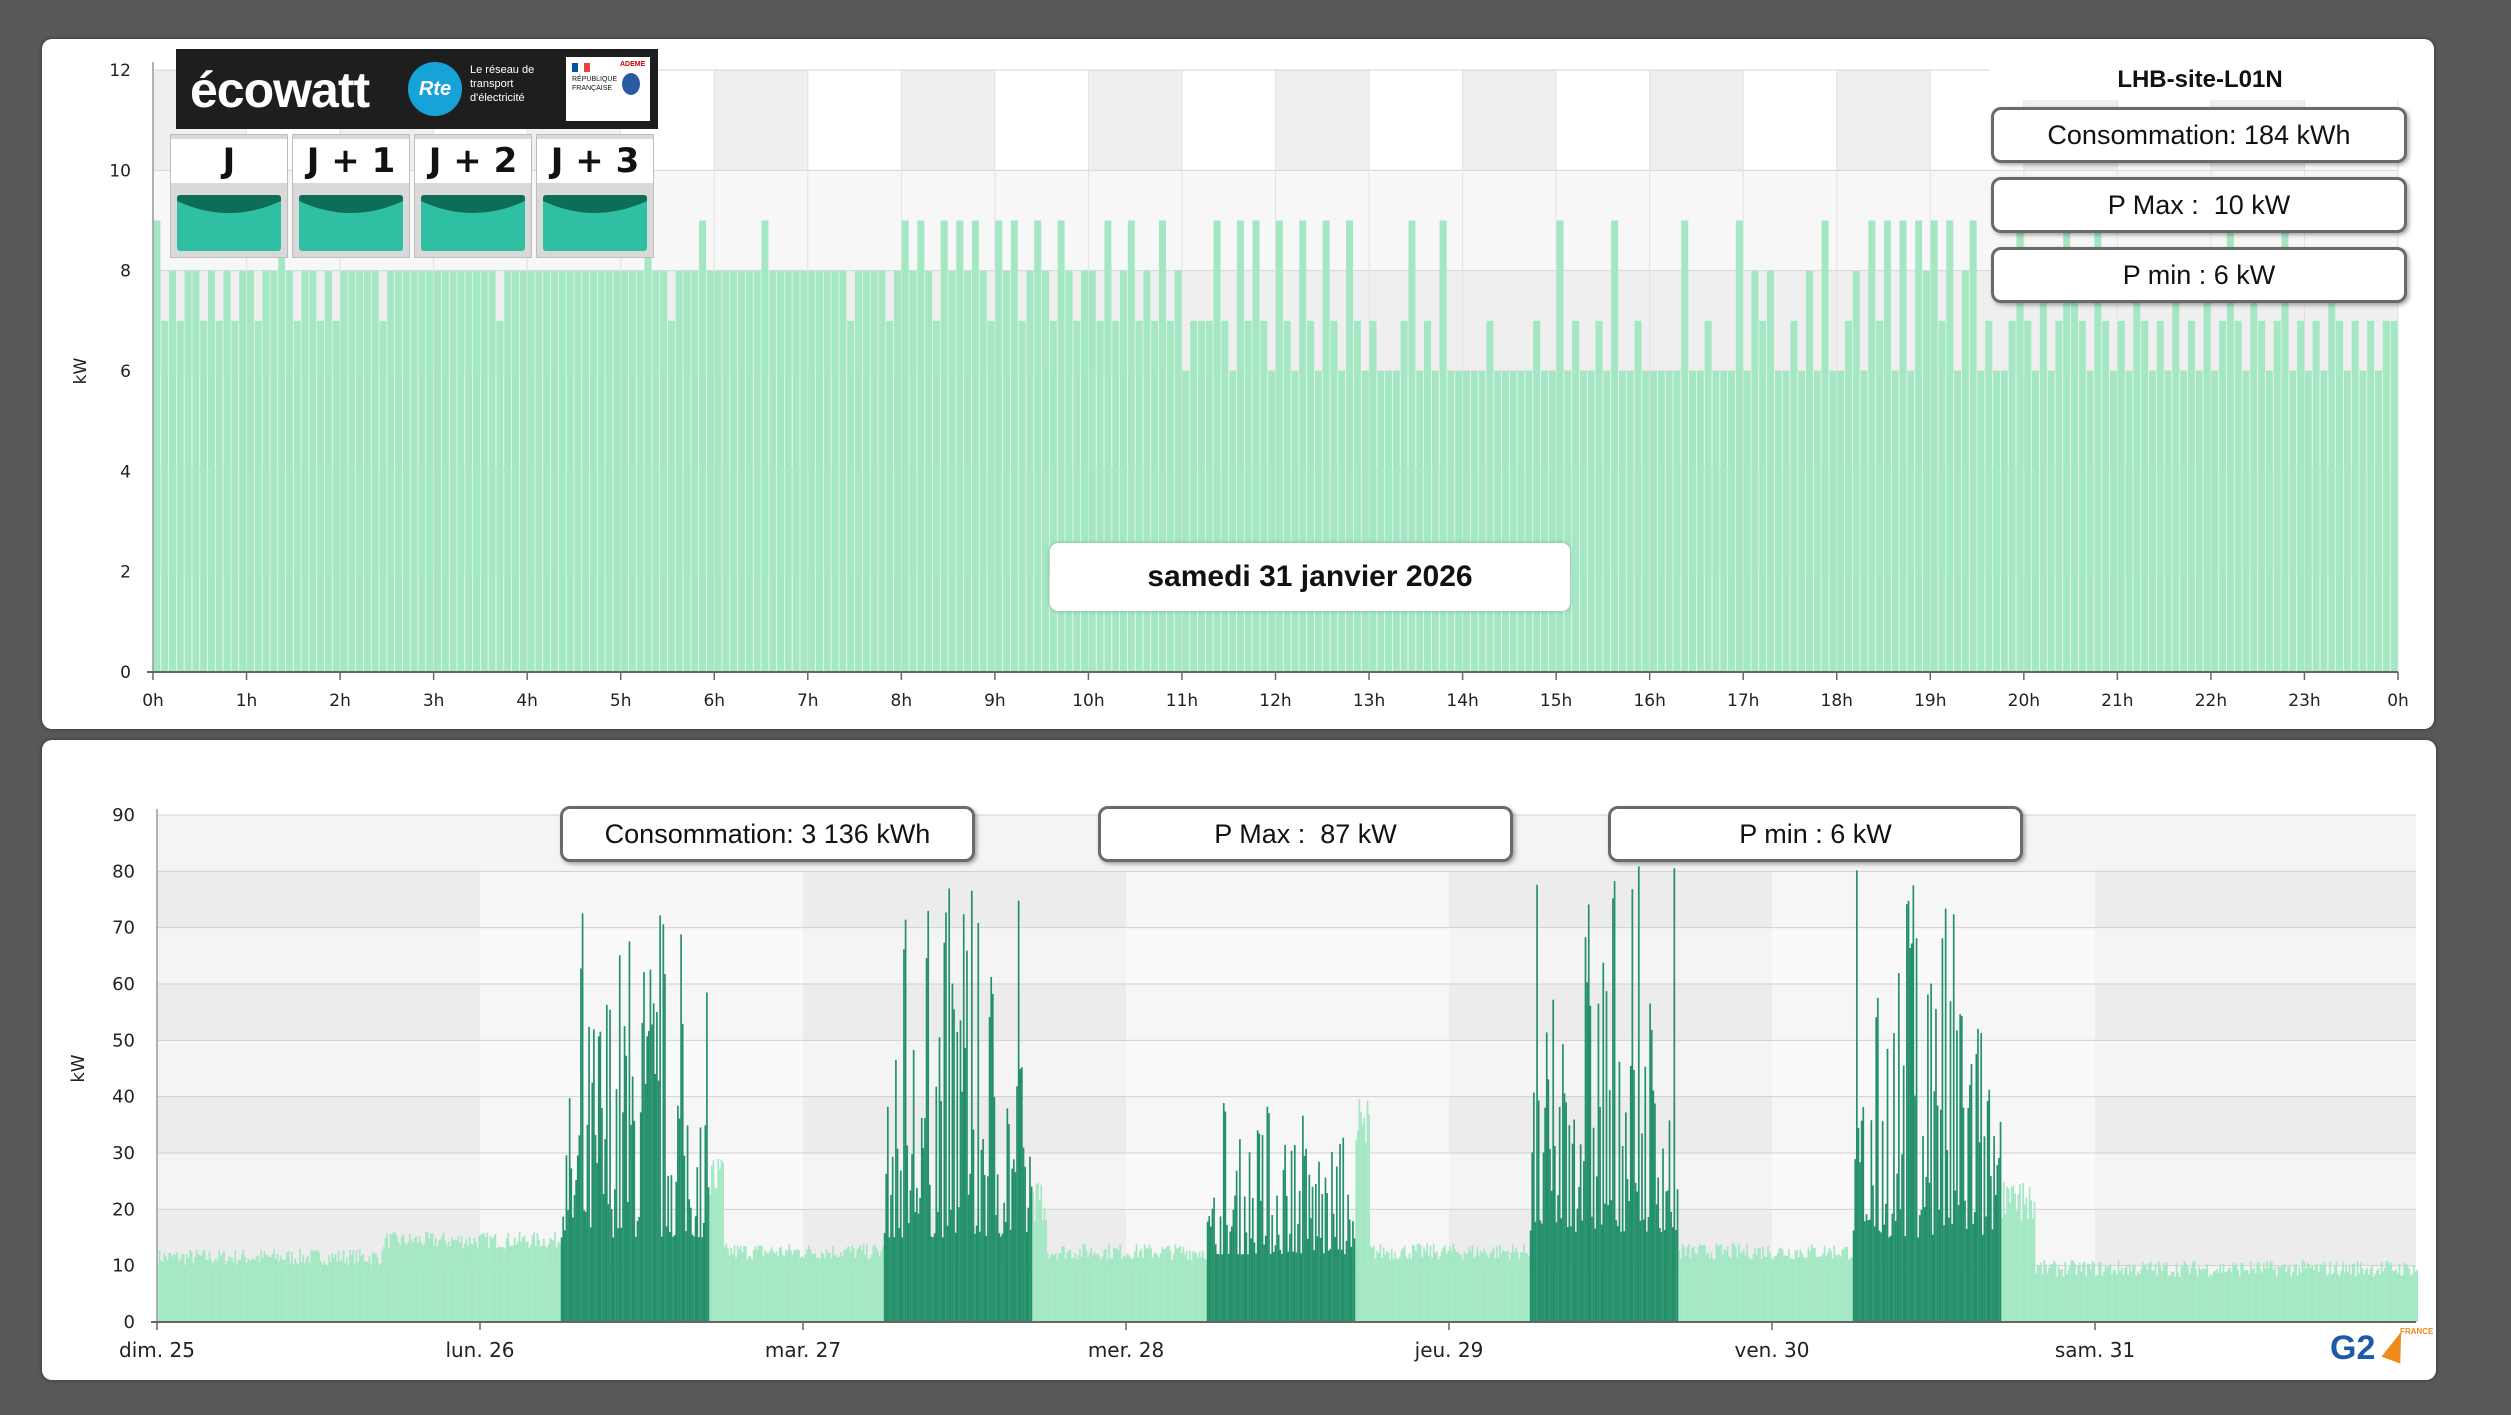 The height and width of the screenshot is (1415, 2511). Describe the element at coordinates (434, 701) in the screenshot. I see `x-tick-label: 3h` at that location.